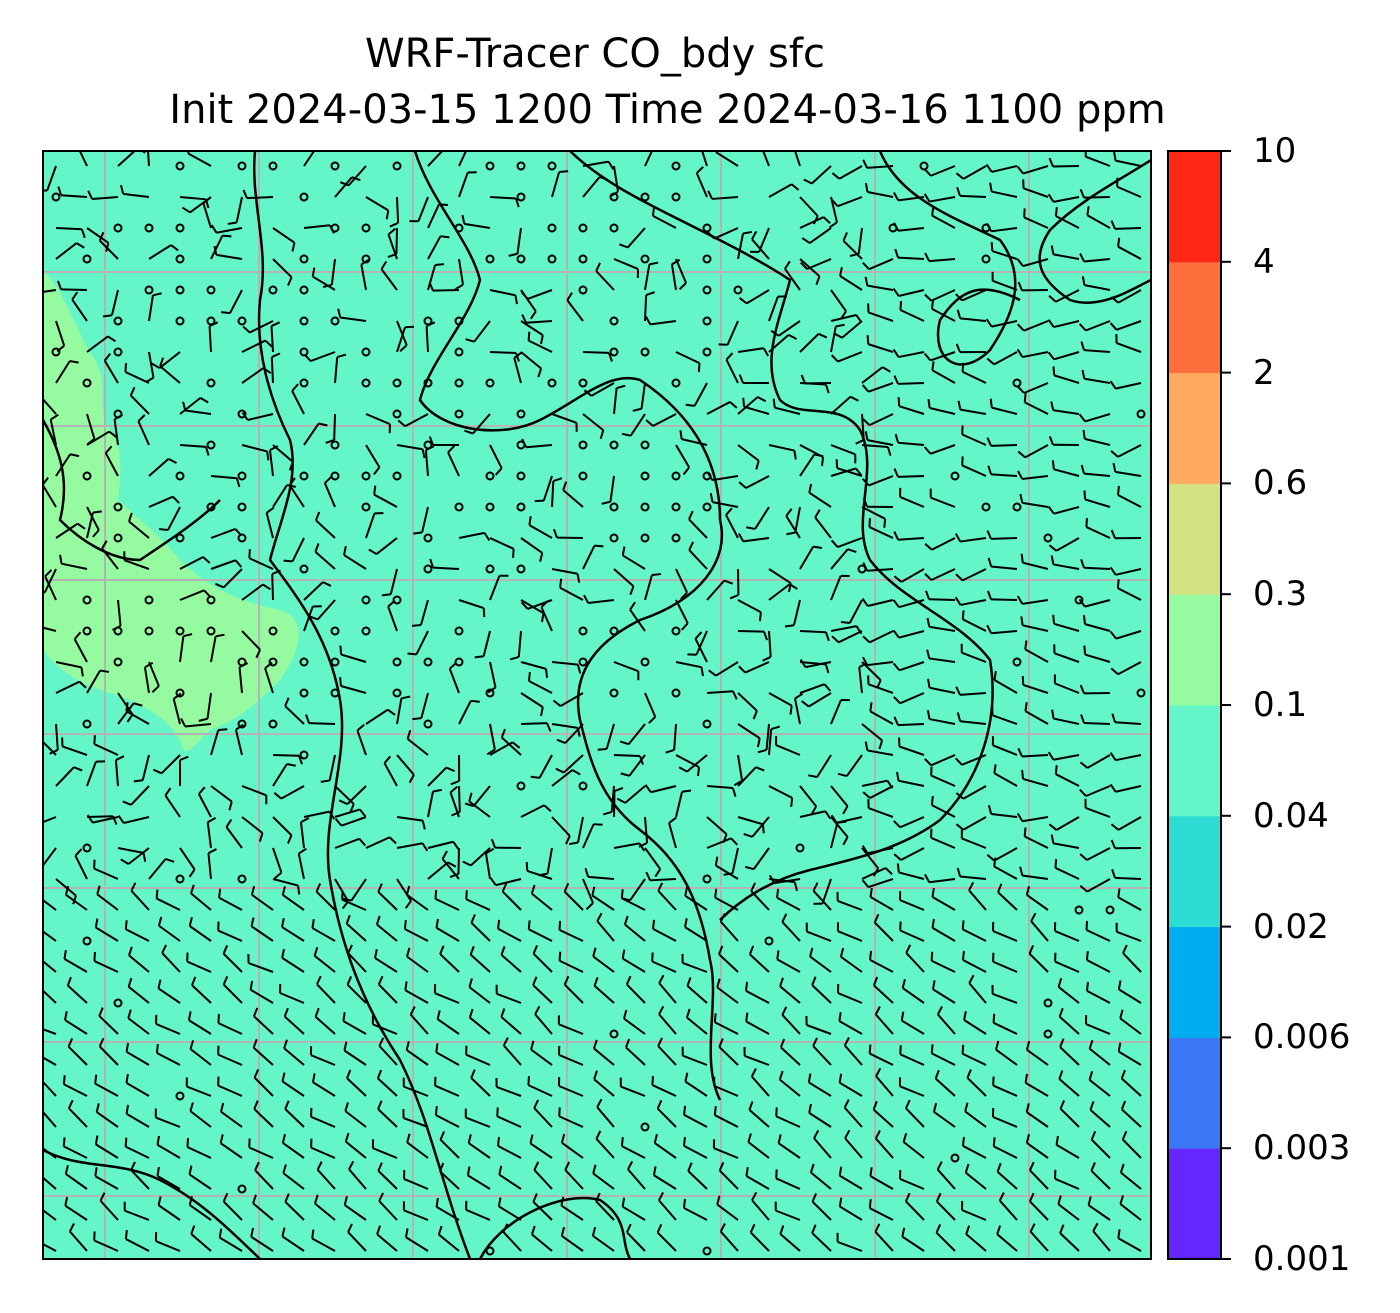  I want to click on colorbar-segment, so click(1194, 539).